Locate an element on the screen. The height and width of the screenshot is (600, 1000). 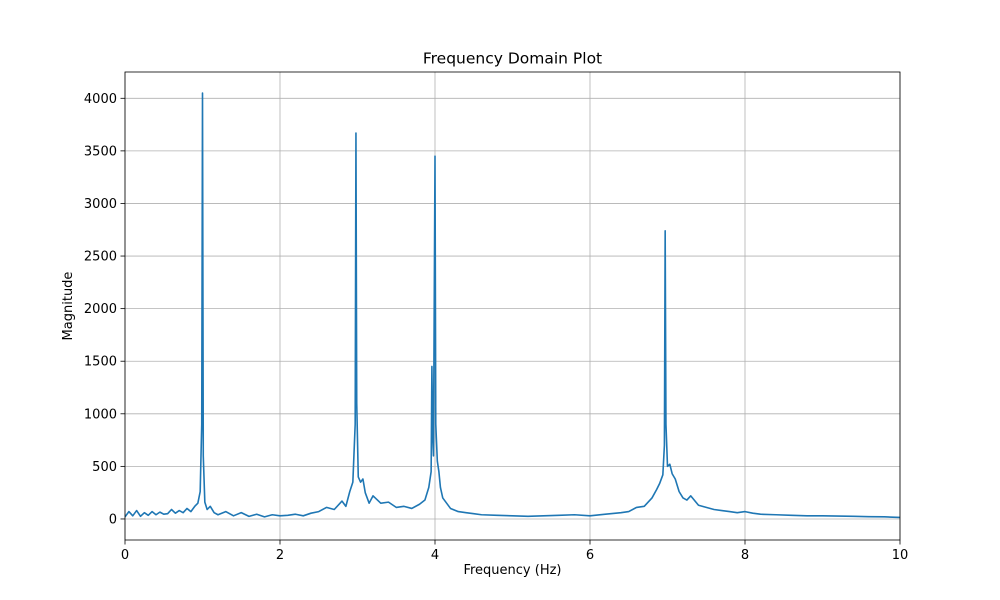
y-tick-label: 1000 is located at coordinates (100, 414).